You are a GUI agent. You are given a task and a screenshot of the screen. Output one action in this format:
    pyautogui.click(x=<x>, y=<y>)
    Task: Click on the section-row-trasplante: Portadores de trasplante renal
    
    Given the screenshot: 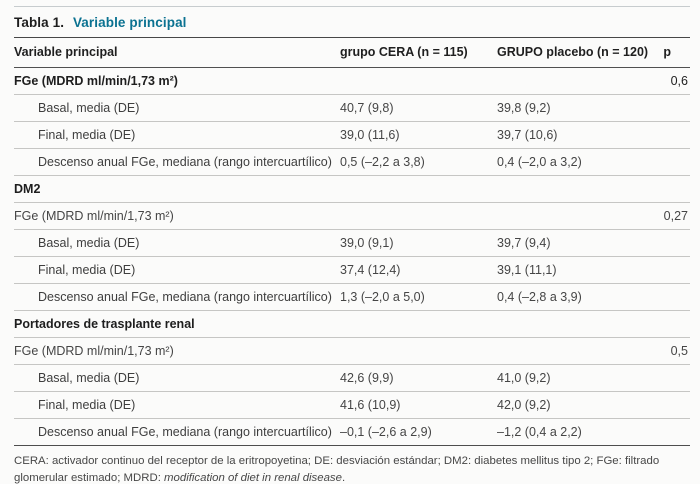 What is the action you would take?
    pyautogui.click(x=352, y=324)
    